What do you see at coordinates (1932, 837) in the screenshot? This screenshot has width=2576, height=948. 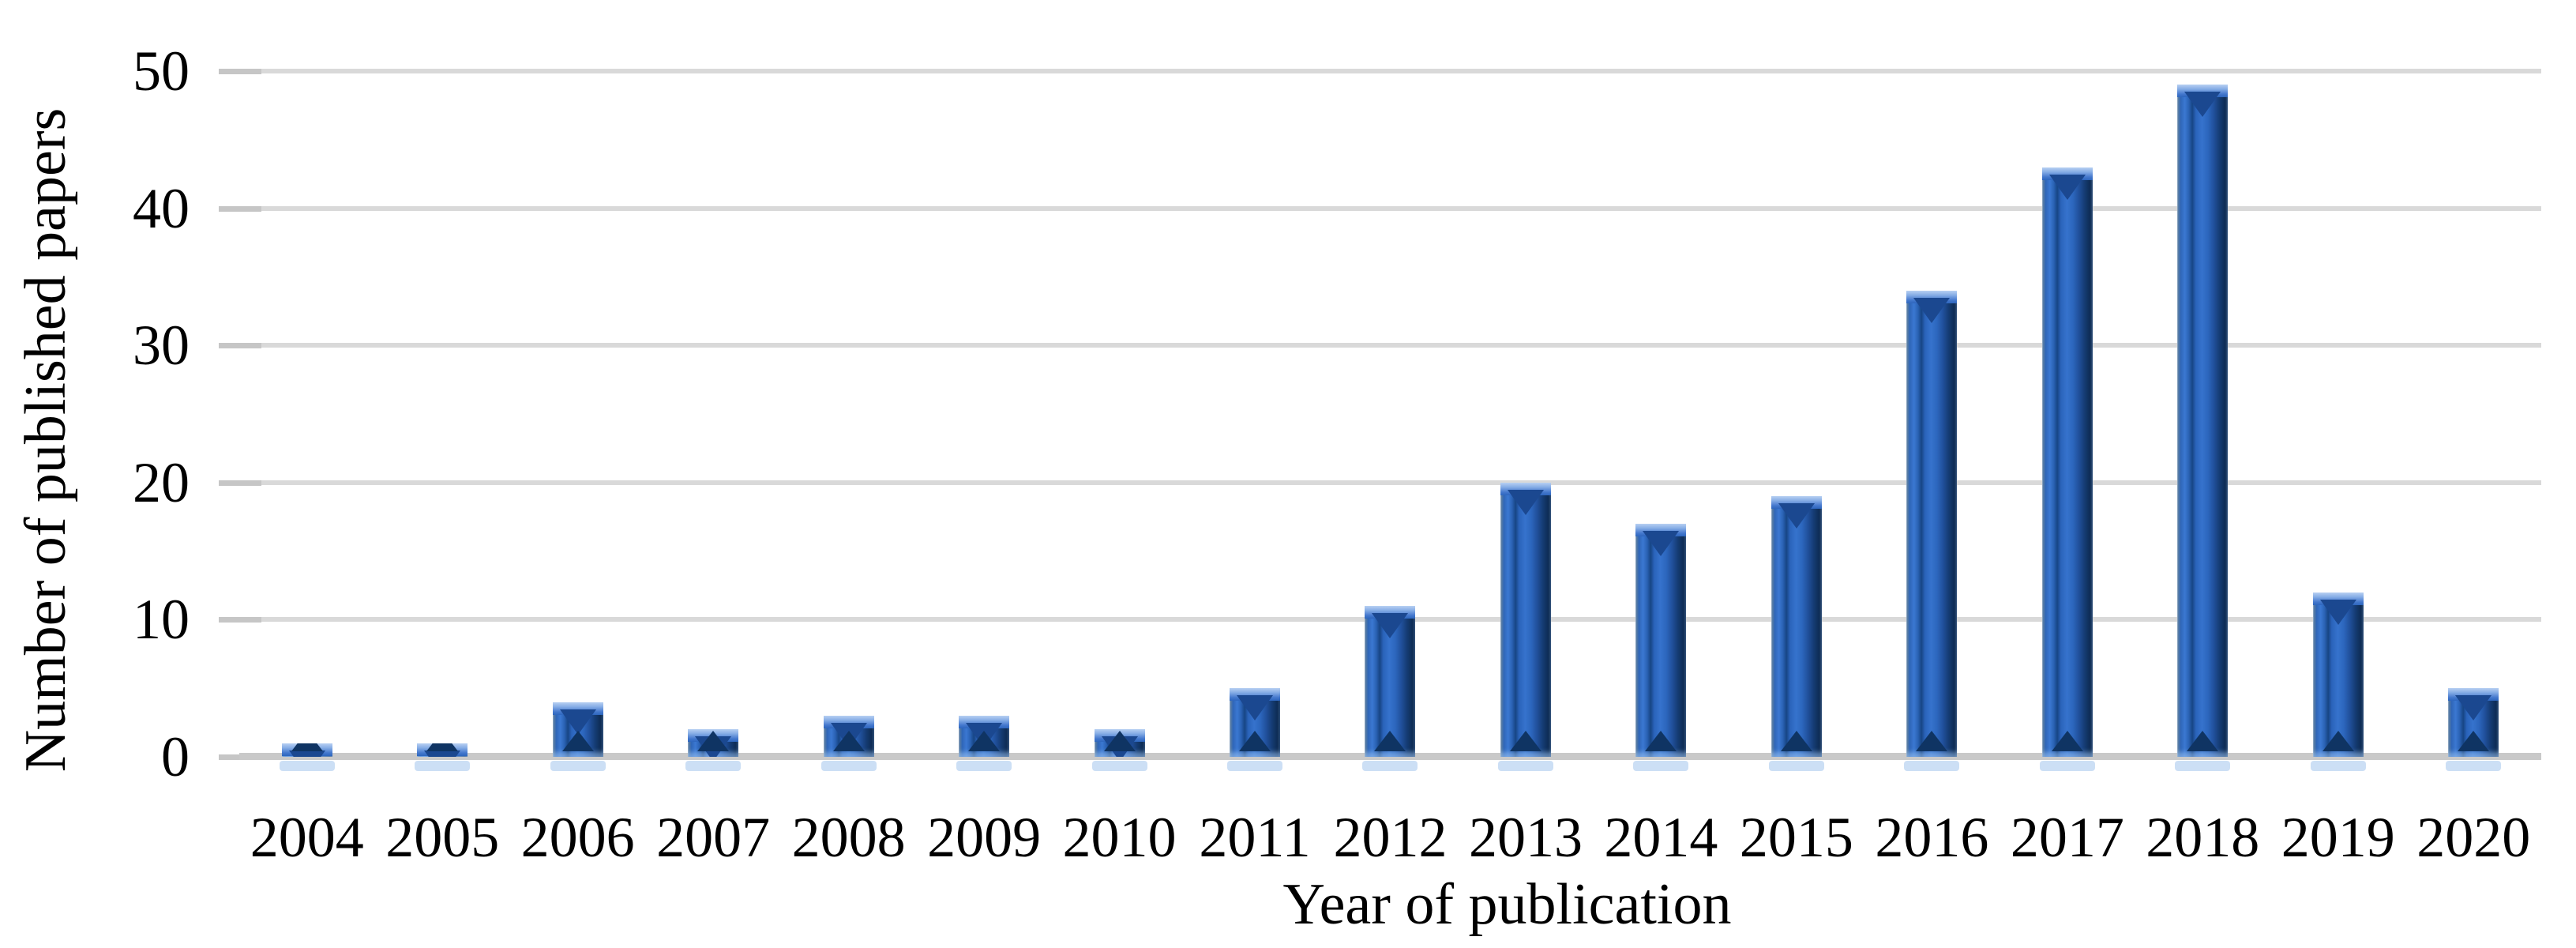 I see `x-tick-label-2016: 2016` at bounding box center [1932, 837].